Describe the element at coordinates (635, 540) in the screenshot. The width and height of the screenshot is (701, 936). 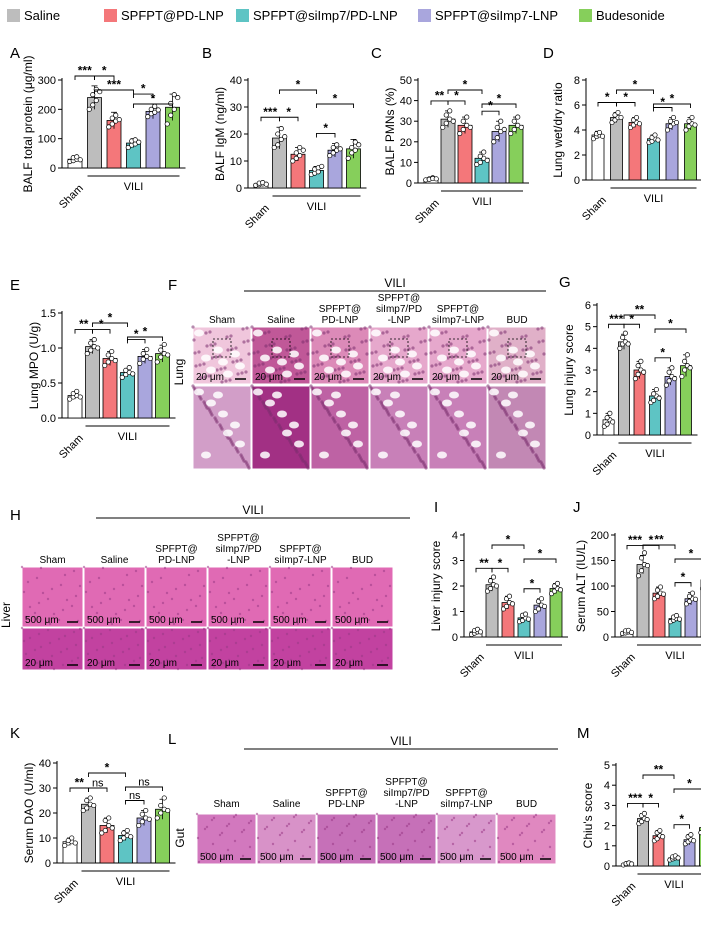
I see `significance-label: ***` at that location.